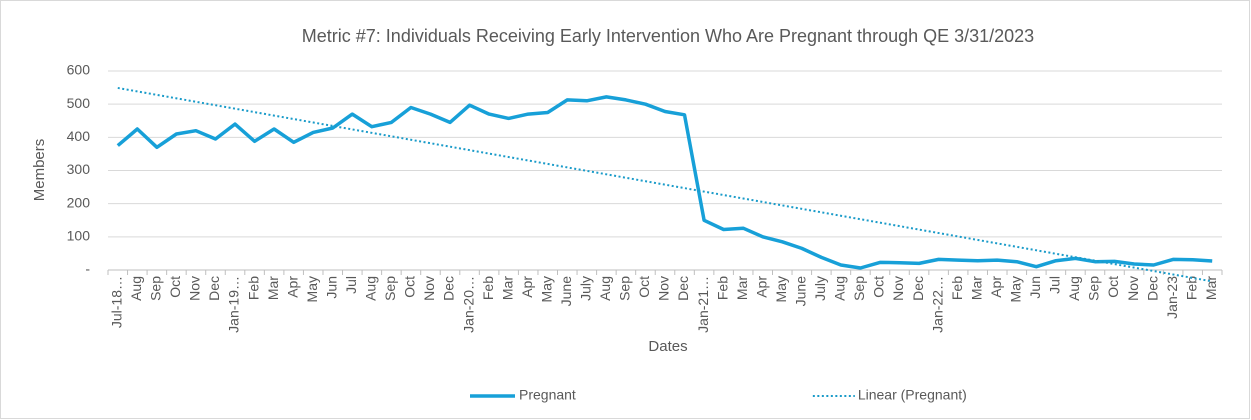  I want to click on y-tick-label: -, so click(87, 269).